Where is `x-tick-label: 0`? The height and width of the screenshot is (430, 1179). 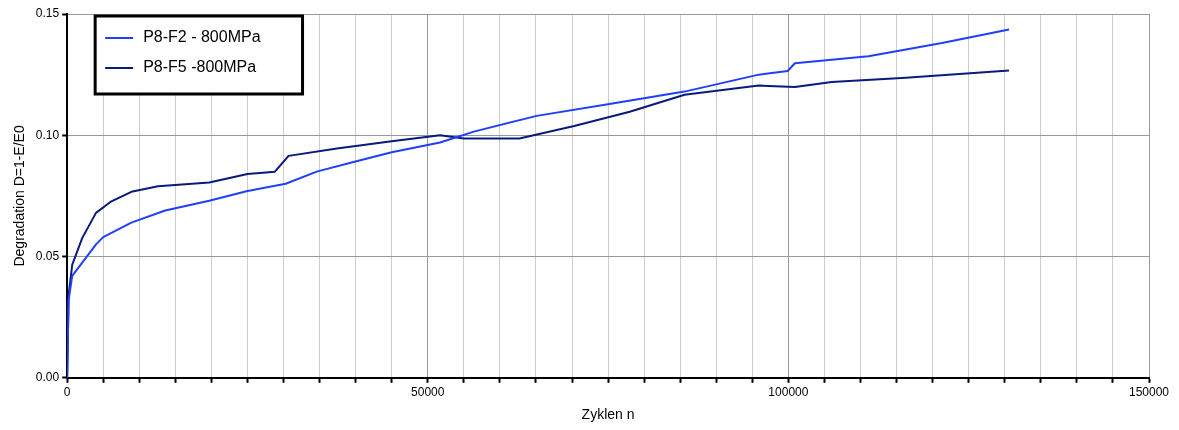 x-tick-label: 0 is located at coordinates (67, 392).